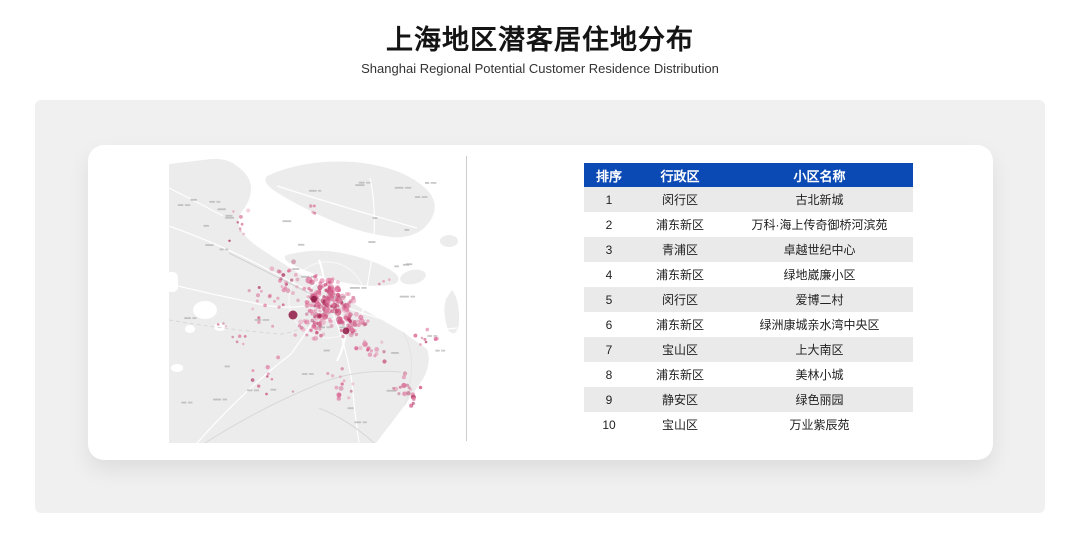 The image size is (1080, 547). I want to click on map-svg, so click(314, 300).